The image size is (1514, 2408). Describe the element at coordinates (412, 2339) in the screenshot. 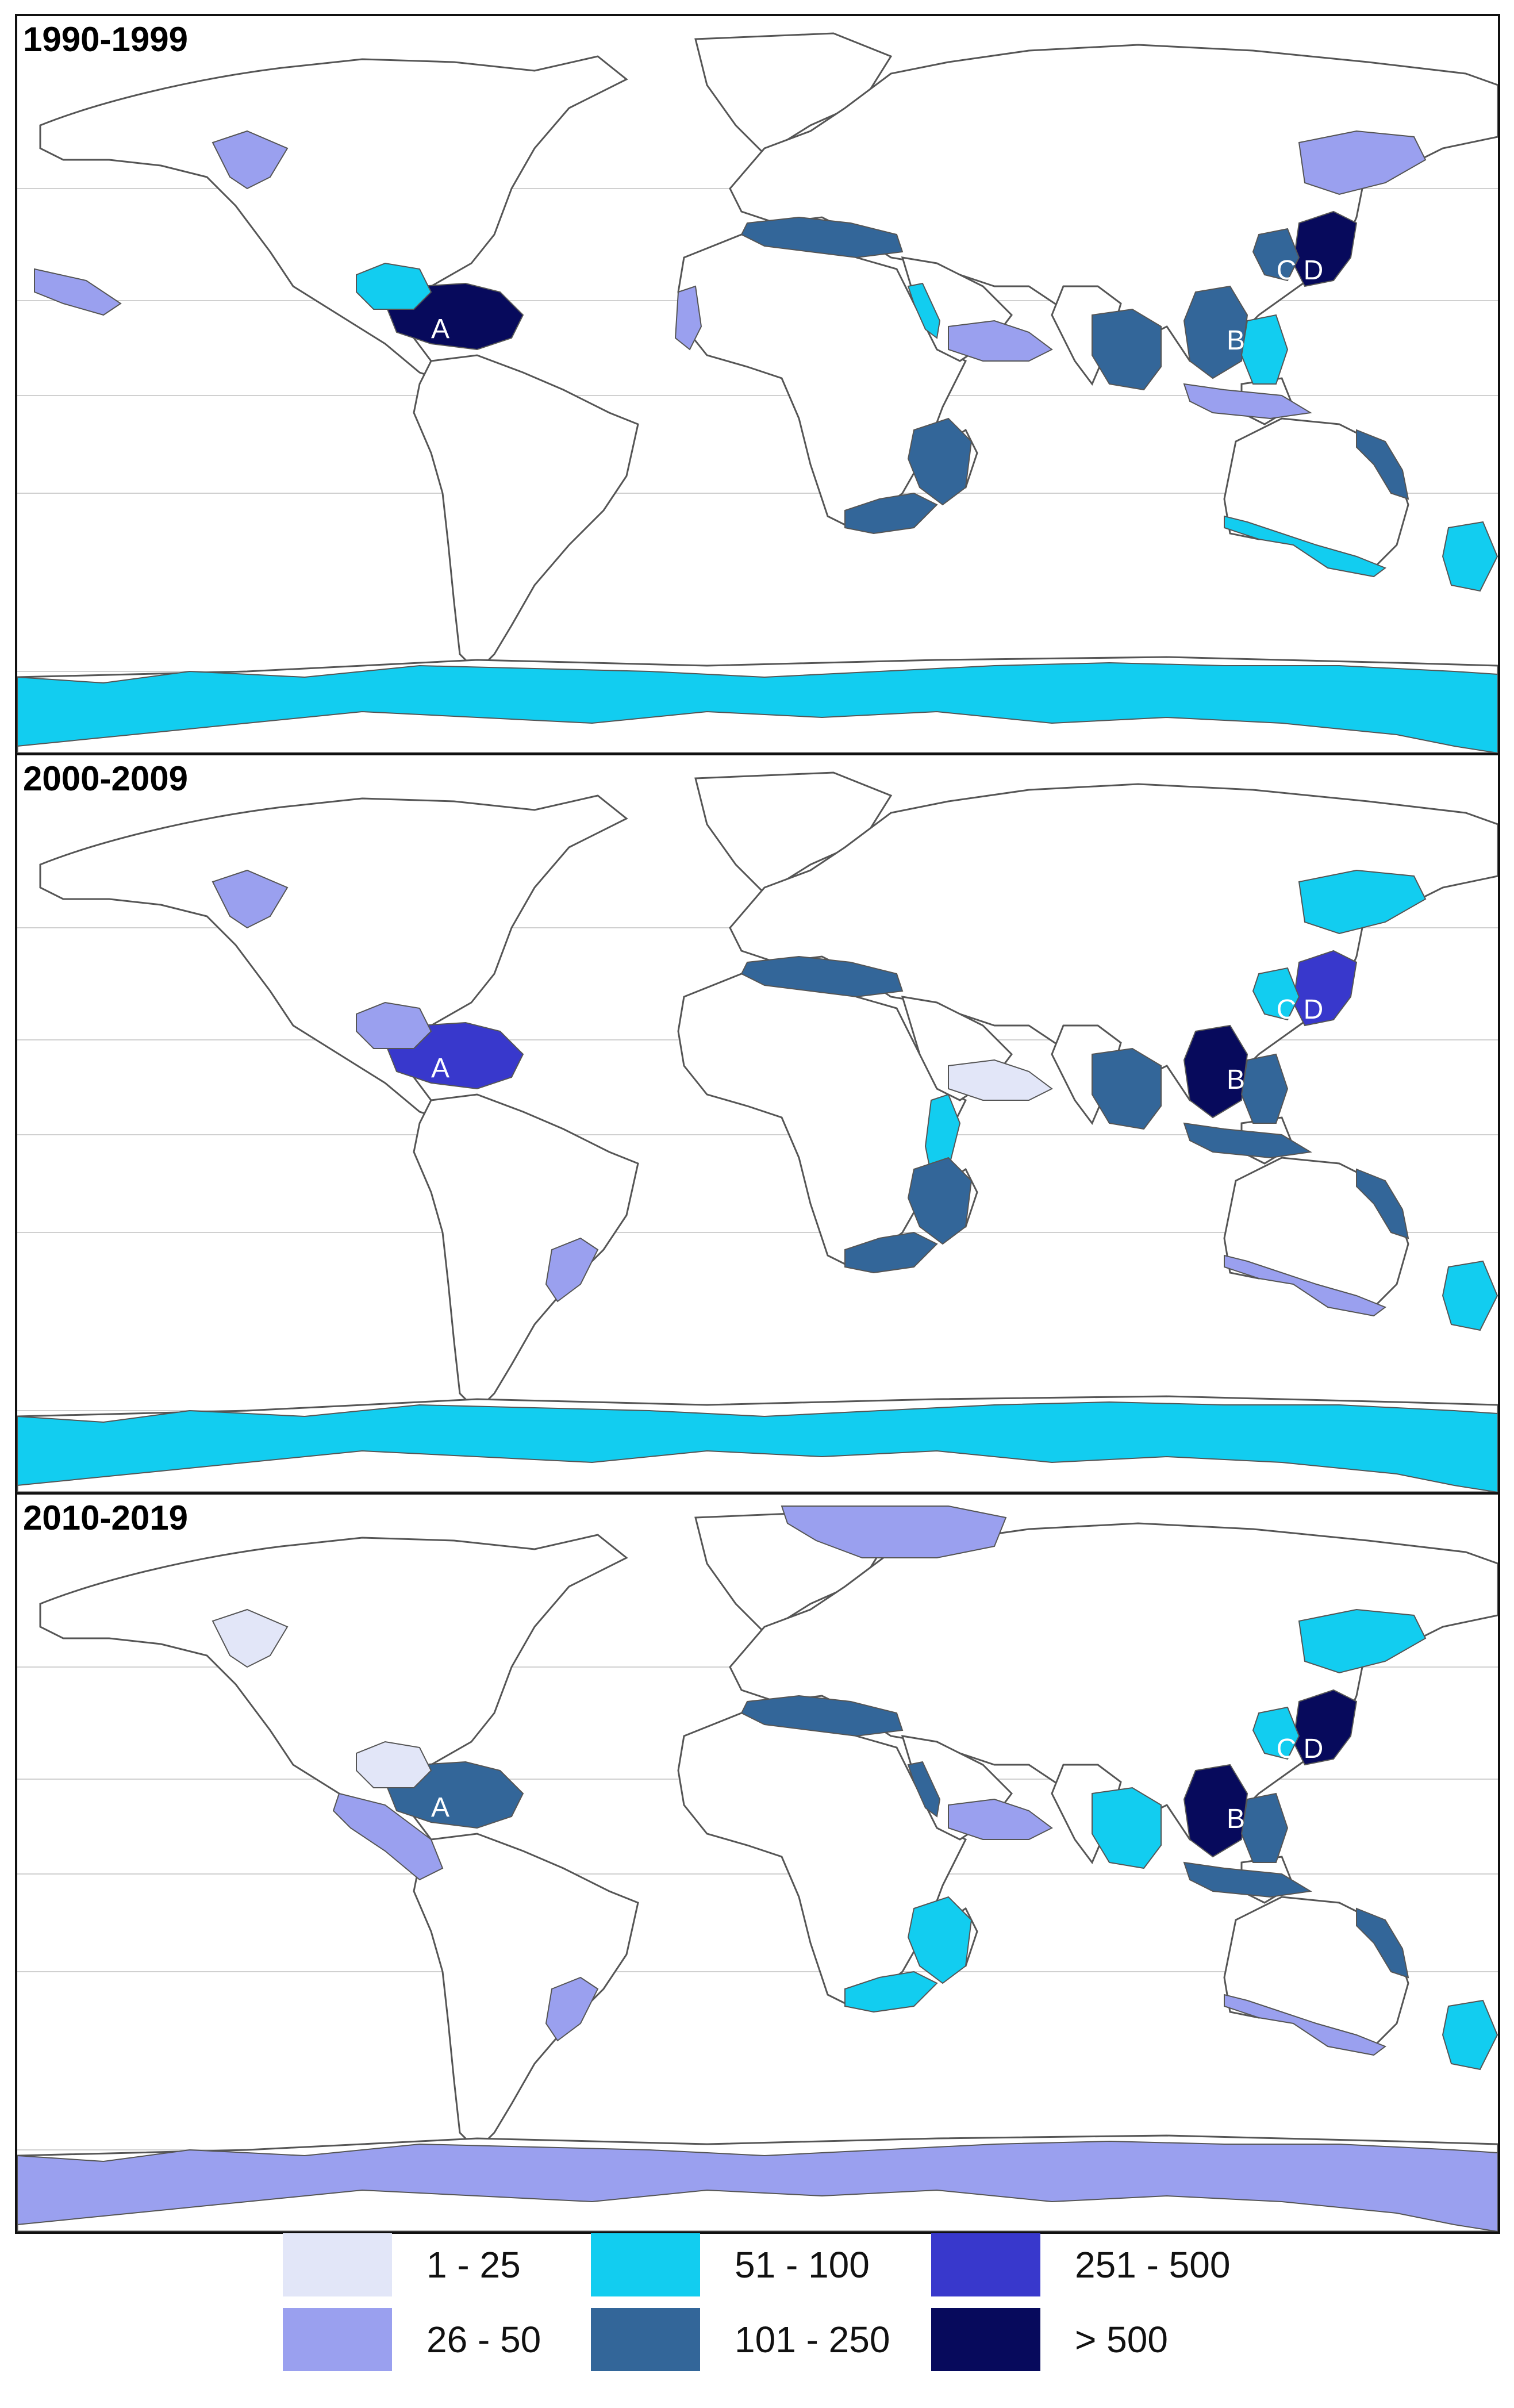

I see `legend-item: 26 - 50` at that location.